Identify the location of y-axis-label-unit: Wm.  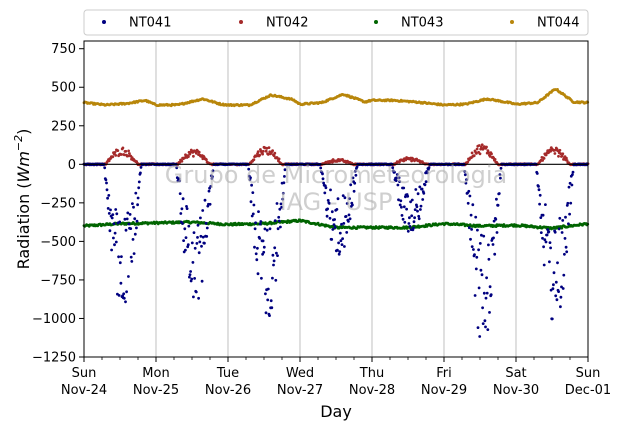
(23, 166).